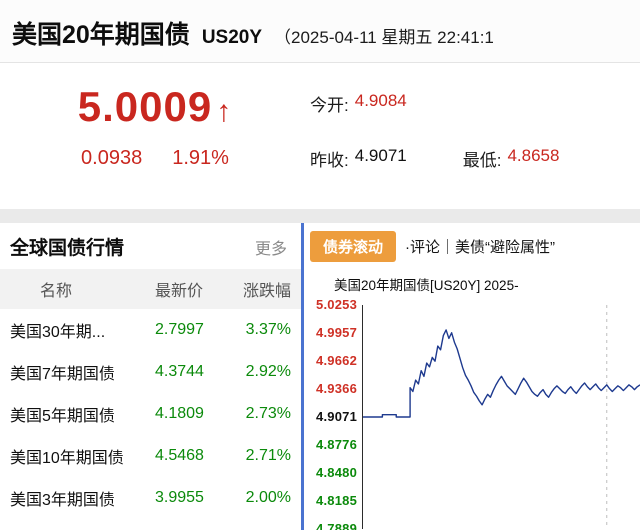 The height and width of the screenshot is (530, 640). What do you see at coordinates (150, 330) in the screenshot?
I see `table-row: 美国30年期... 2.7997 3.37%` at bounding box center [150, 330].